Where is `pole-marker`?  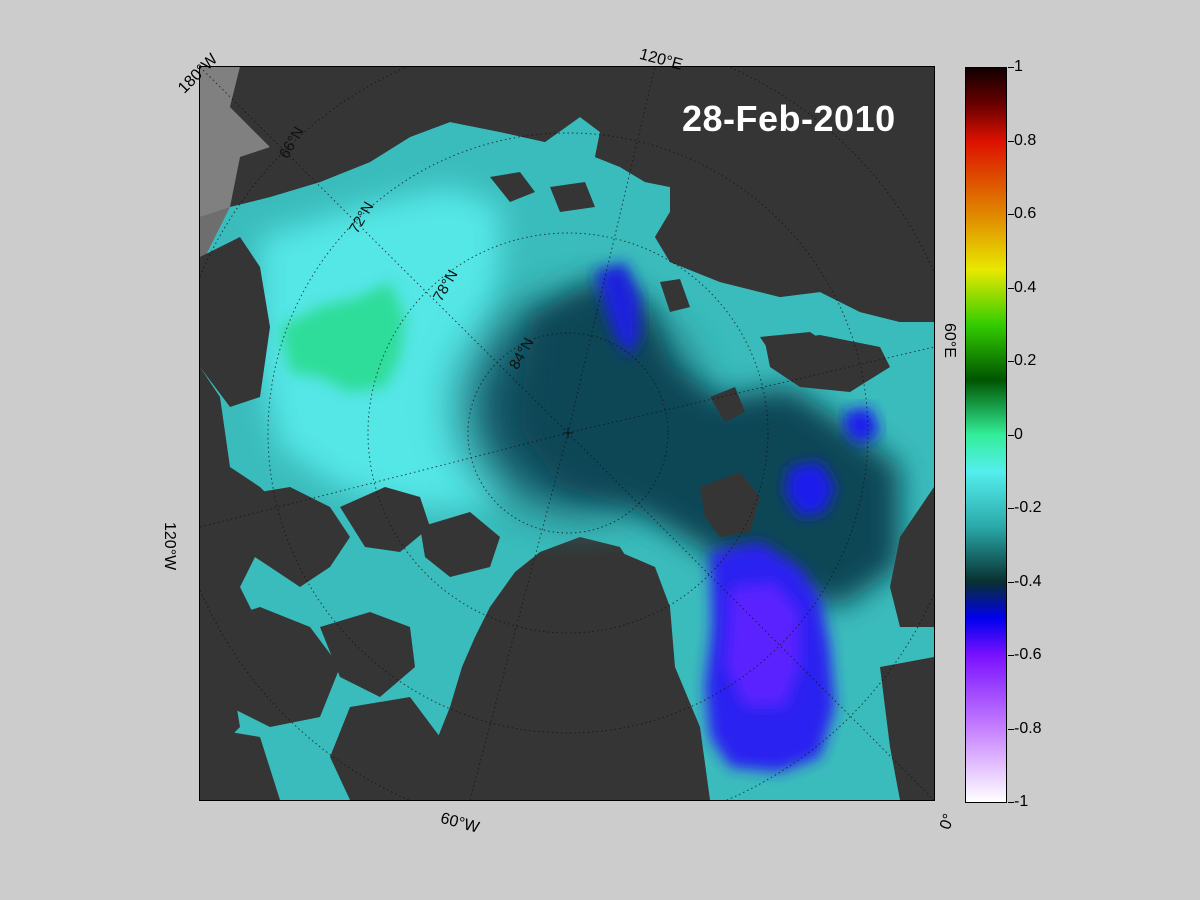 pole-marker is located at coordinates (568, 433).